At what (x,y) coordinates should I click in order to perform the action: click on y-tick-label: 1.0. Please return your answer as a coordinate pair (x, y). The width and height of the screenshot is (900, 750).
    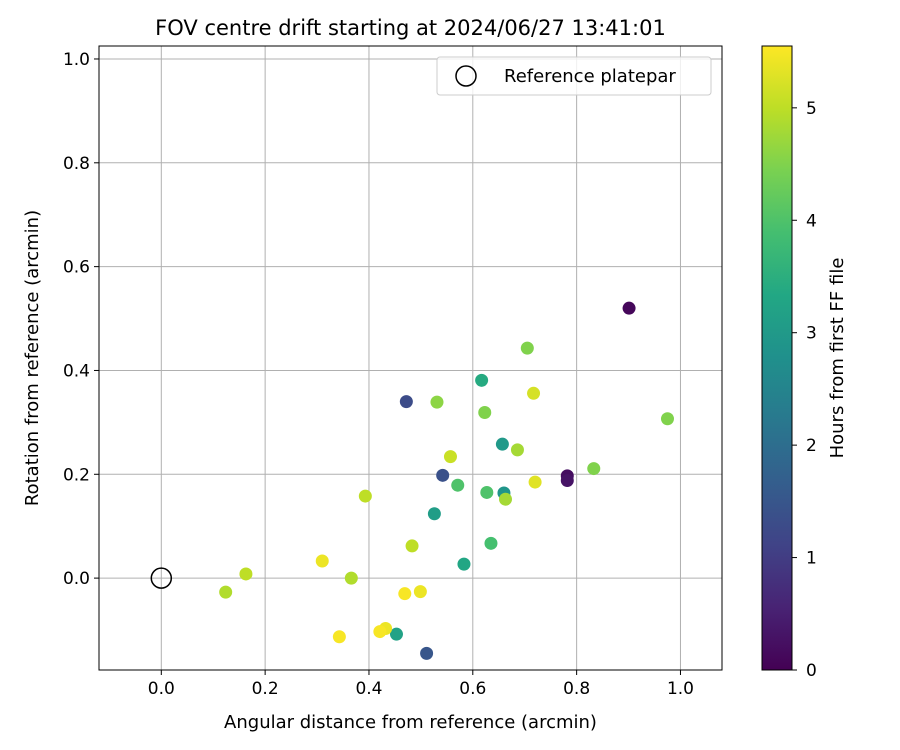
    Looking at the image, I should click on (76, 60).